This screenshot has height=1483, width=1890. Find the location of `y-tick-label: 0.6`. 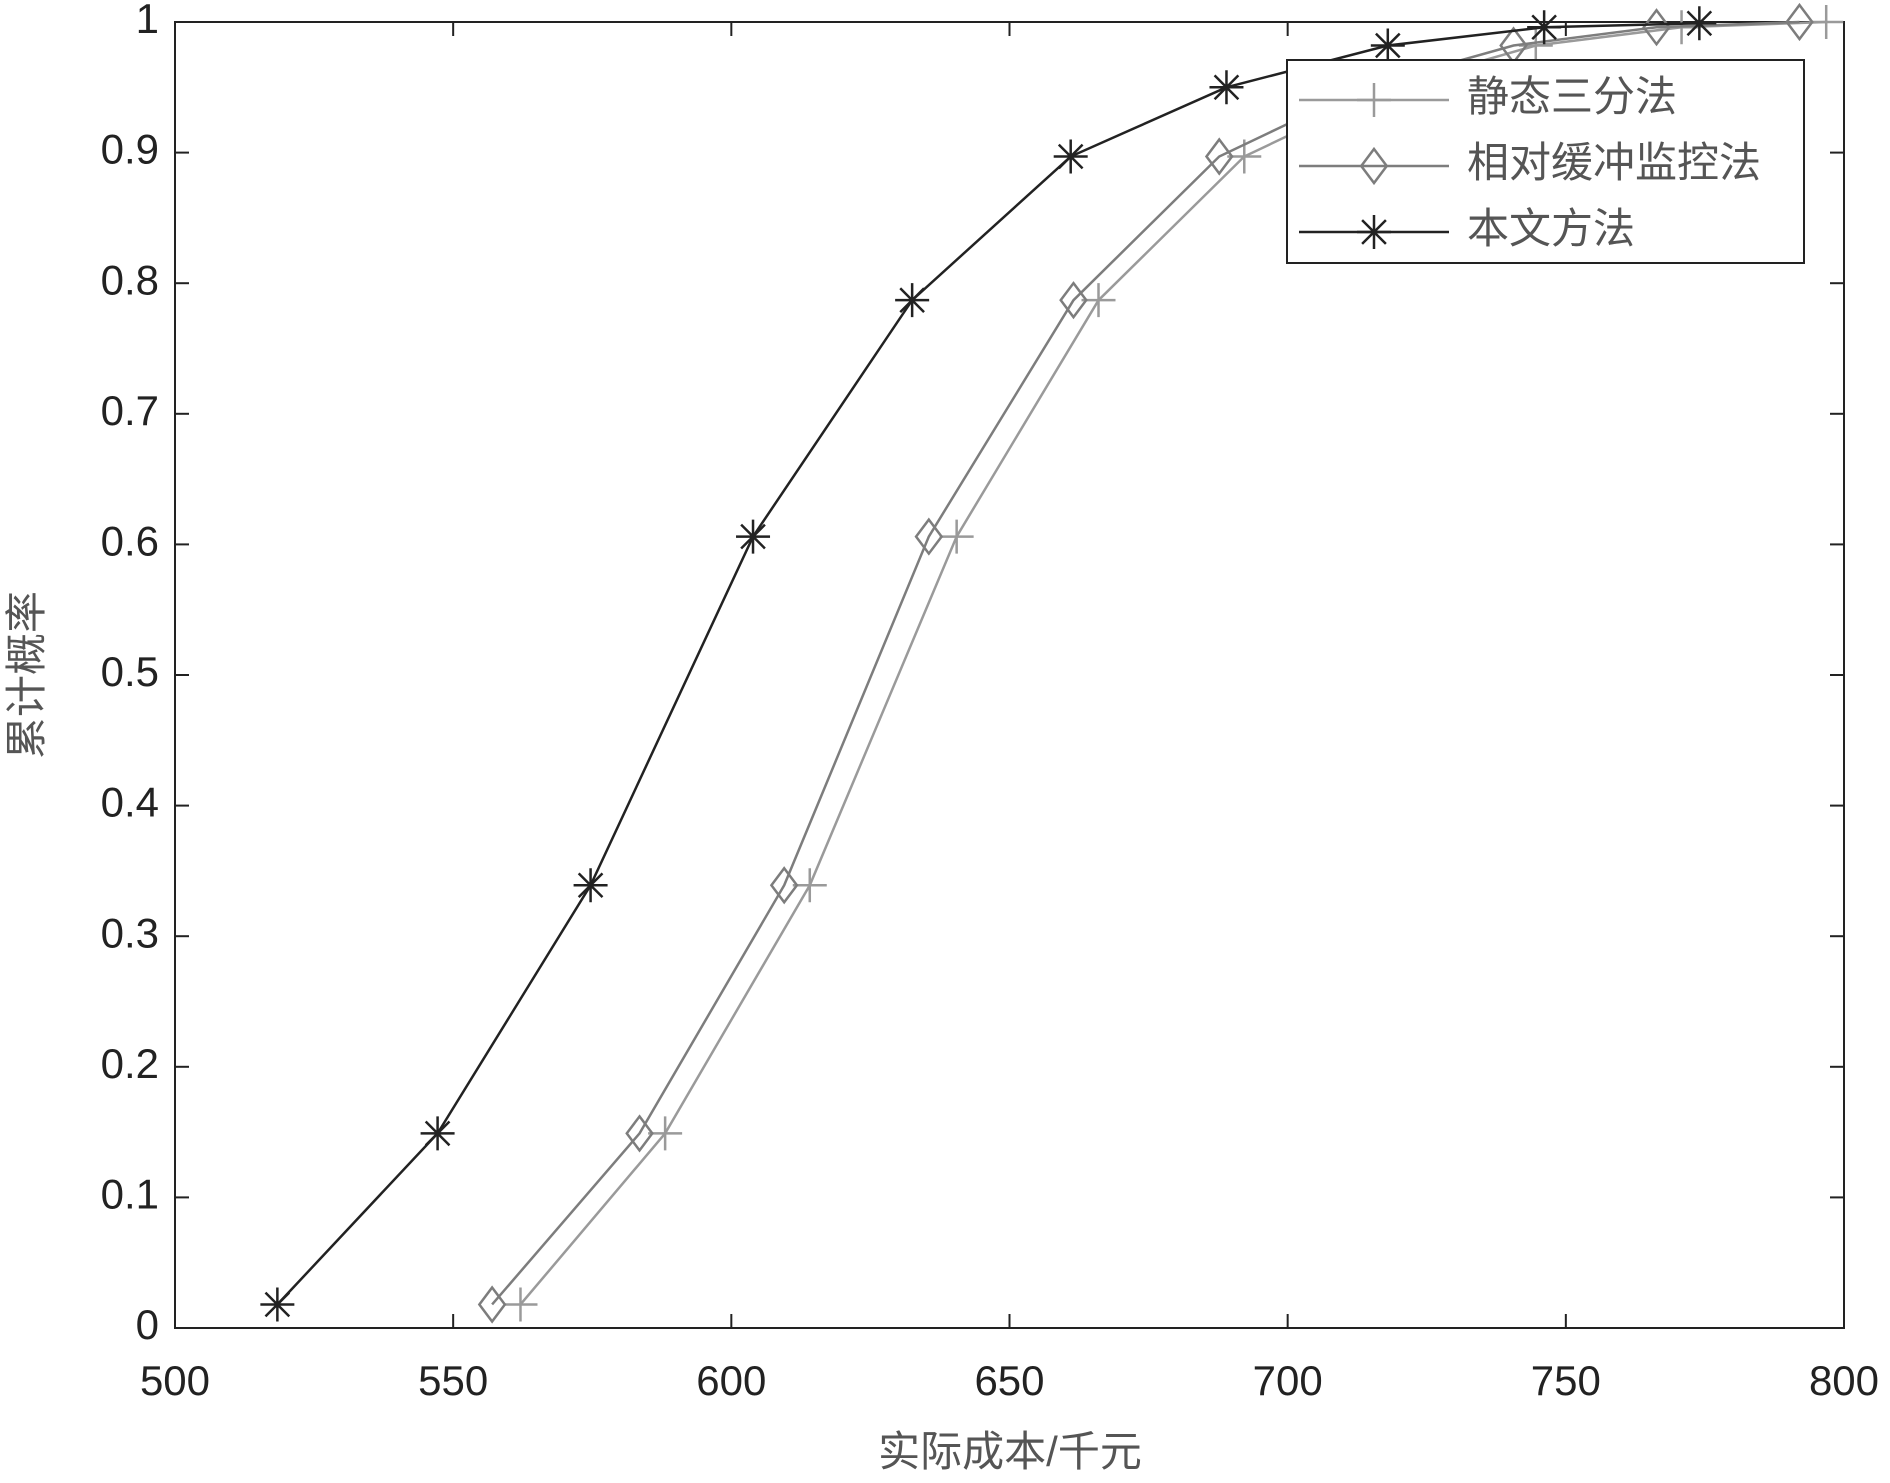

y-tick-label: 0.6 is located at coordinates (130, 540).